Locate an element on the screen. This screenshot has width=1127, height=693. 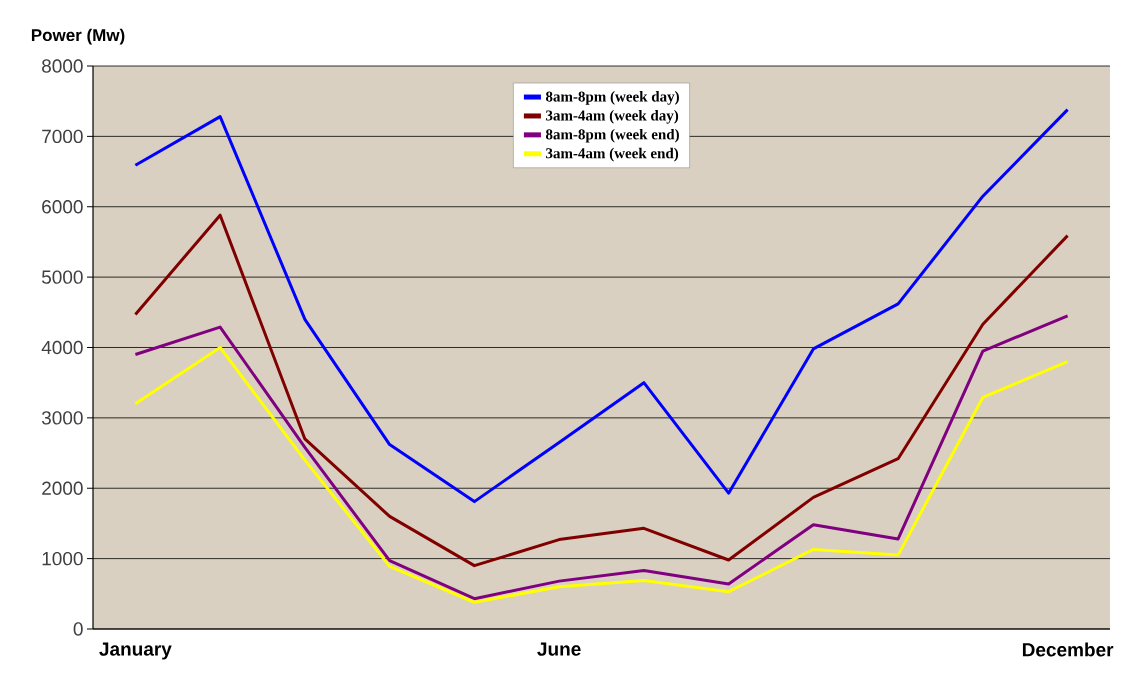
y-axis-title: Power (Mw) is located at coordinates (78, 36).